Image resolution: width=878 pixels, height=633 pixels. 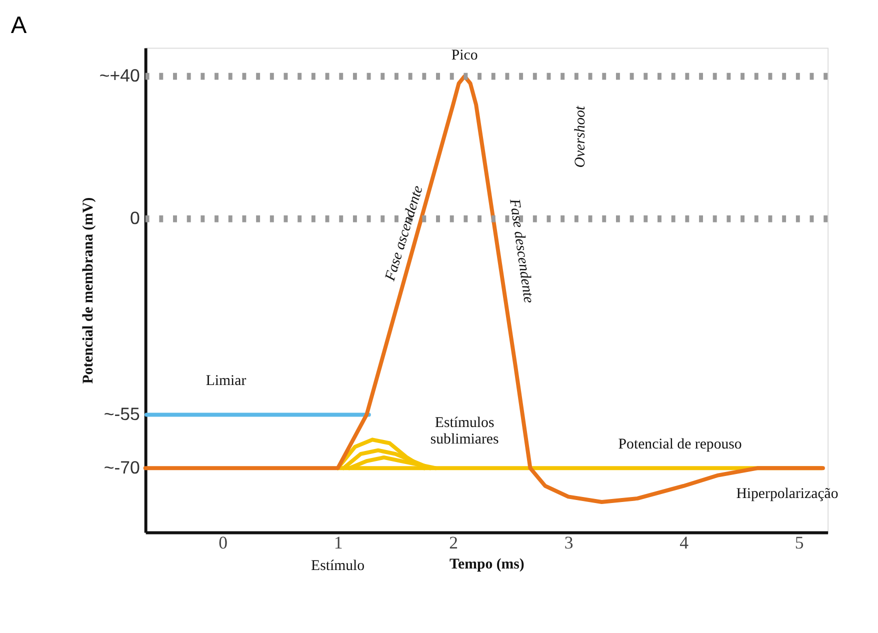 What do you see at coordinates (680, 444) in the screenshot?
I see `annotation: Potencial de repouso` at bounding box center [680, 444].